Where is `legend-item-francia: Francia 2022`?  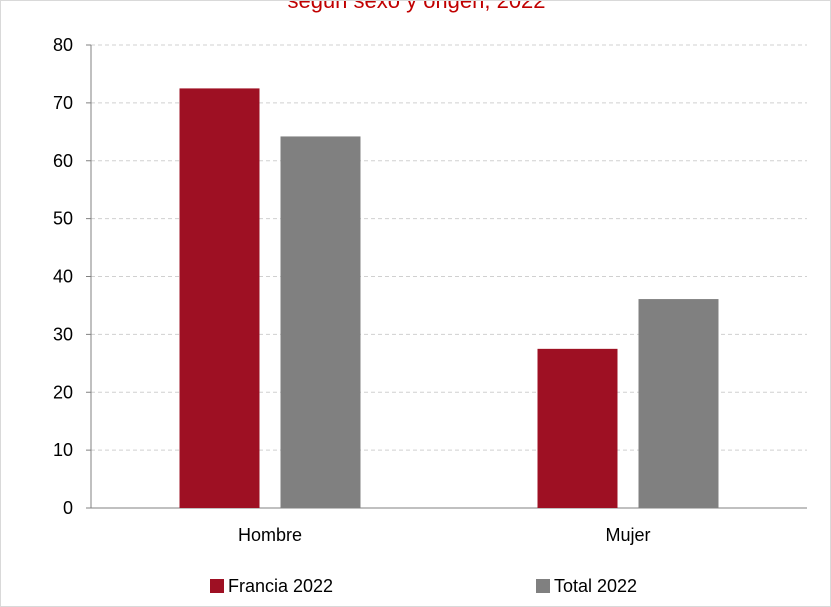
legend-item-francia: Francia 2022 is located at coordinates (271, 586).